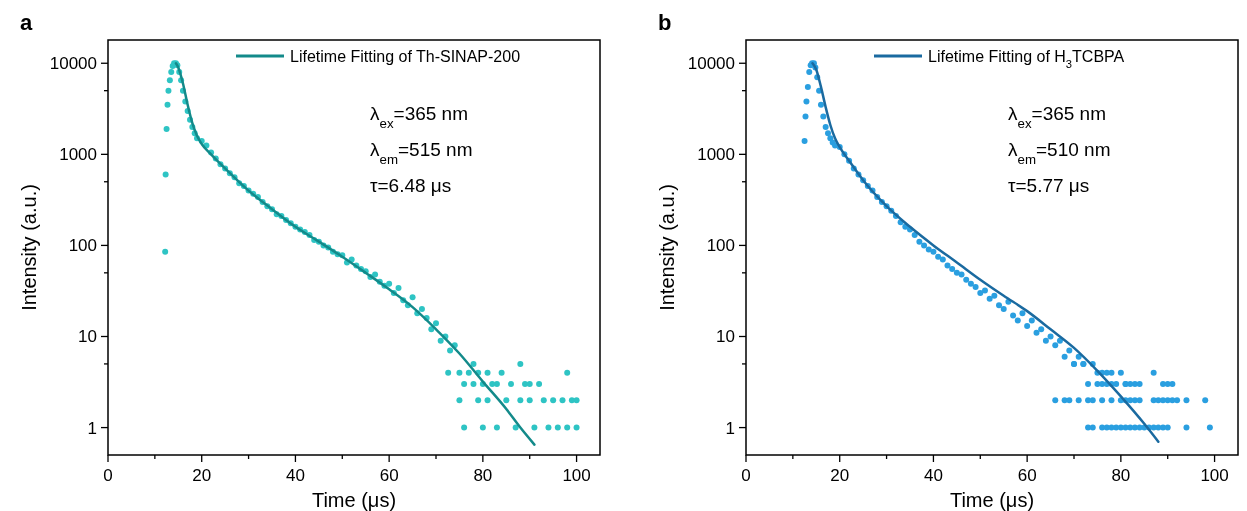  Describe the element at coordinates (1059, 153) in the screenshot. I see `annotation: λ$_{em}$=510 nm` at that location.